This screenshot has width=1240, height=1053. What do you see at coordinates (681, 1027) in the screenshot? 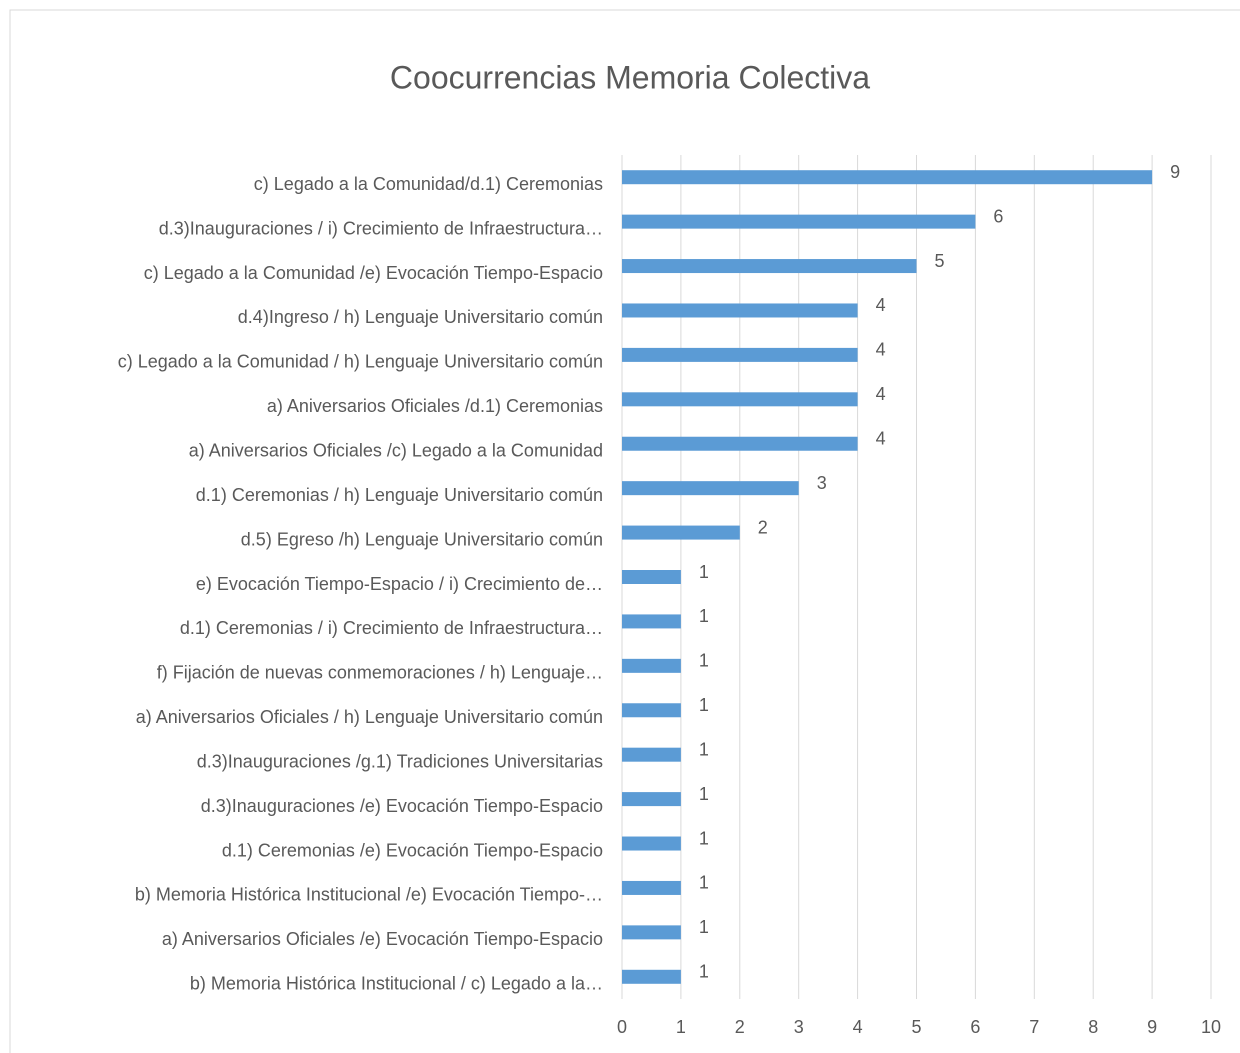
I see `x-tick-label: 1` at bounding box center [681, 1027].